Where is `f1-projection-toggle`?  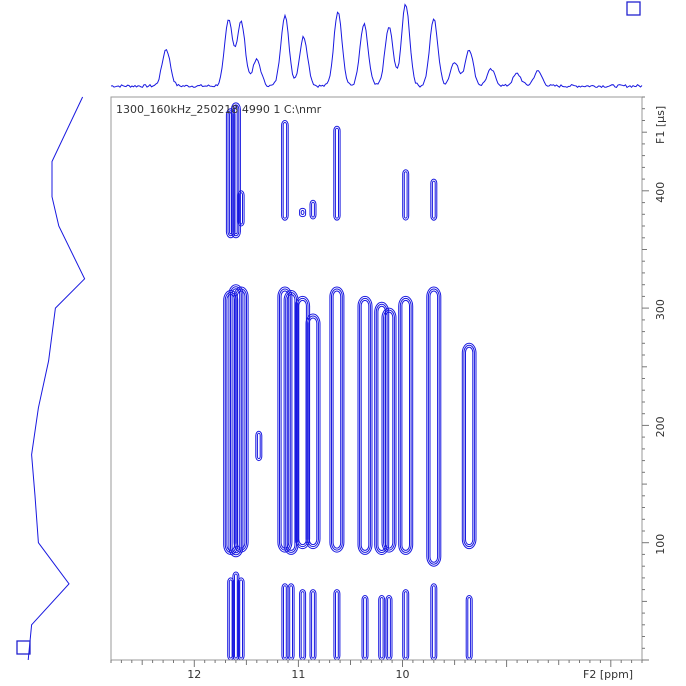
f1-projection-toggle is located at coordinates (23, 647).